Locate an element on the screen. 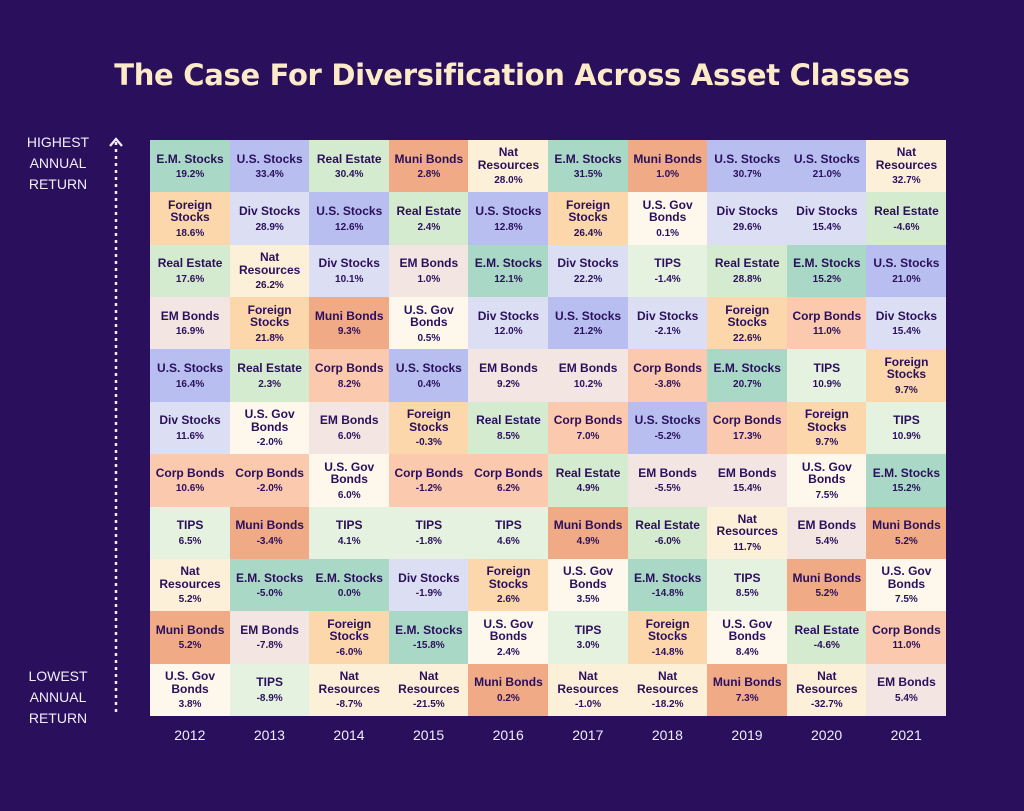  cell-2013-rank-3: Nat Resources 26.2% is located at coordinates (269, 271).